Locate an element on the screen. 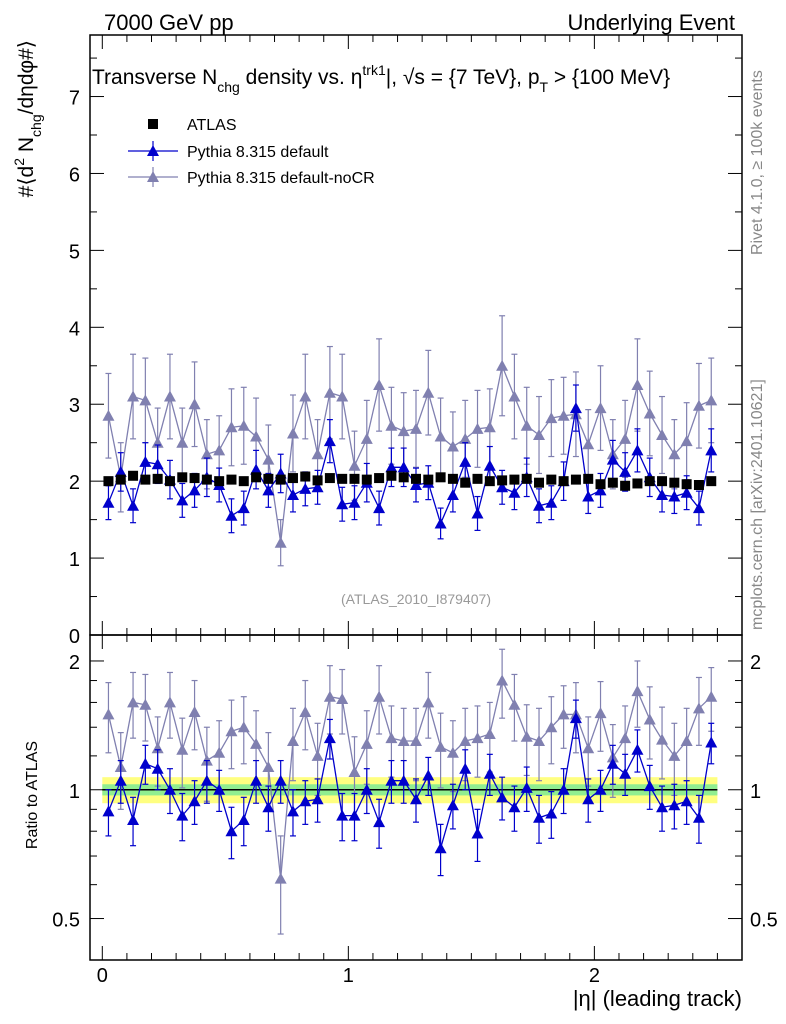 The image size is (786, 1024). series-line is located at coordinates (409, 453).